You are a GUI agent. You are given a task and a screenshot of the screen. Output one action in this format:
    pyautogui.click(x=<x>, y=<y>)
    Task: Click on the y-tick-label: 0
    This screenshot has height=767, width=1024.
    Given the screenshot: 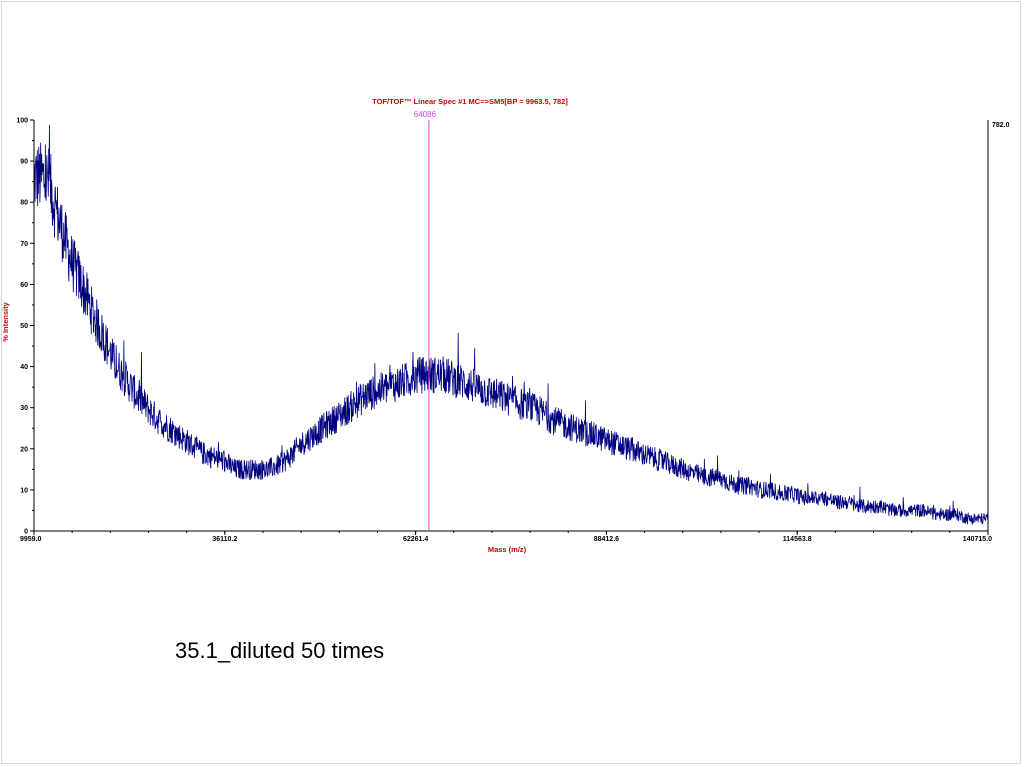 What is the action you would take?
    pyautogui.click(x=26, y=532)
    